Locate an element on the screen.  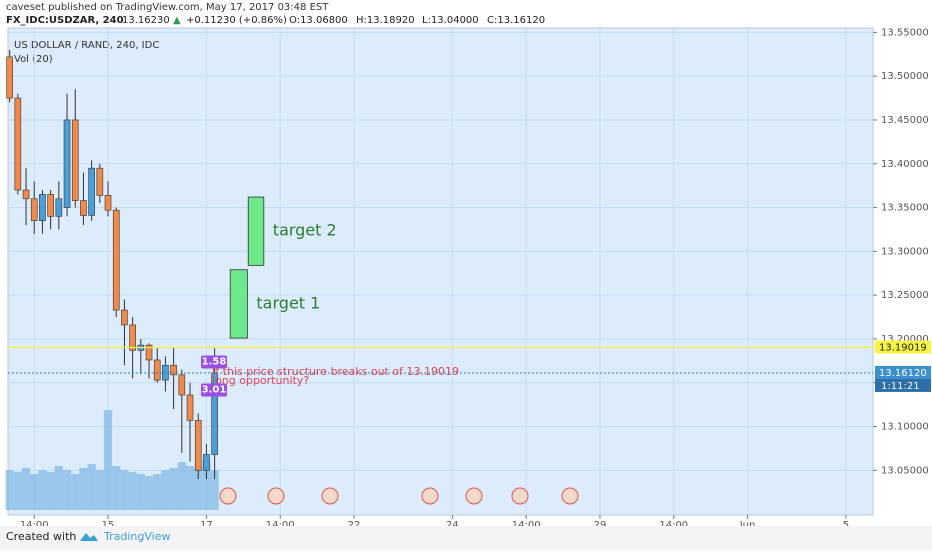
volume-label: Vol (20) is located at coordinates (33, 59).